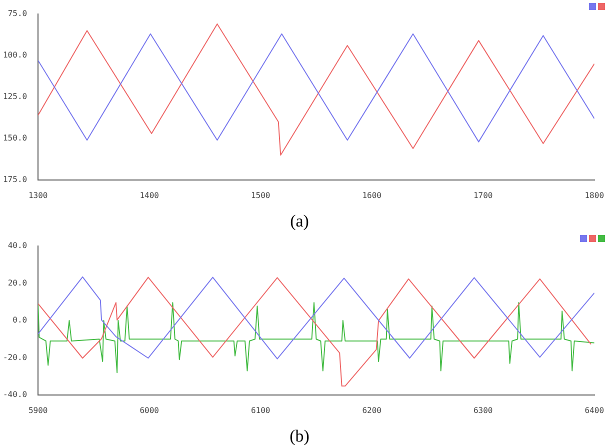 Image resolution: width=607 pixels, height=447 pixels. What do you see at coordinates (15, 395) in the screenshot?
I see `y-tick-label: -40.0` at bounding box center [15, 395].